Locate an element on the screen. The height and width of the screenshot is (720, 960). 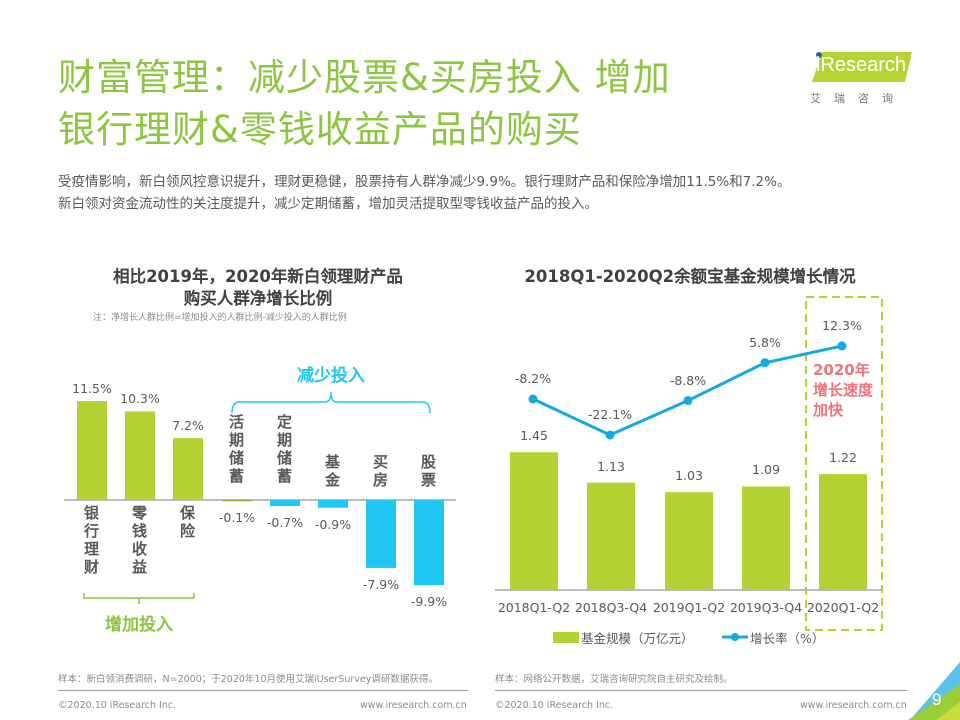
x-tick-label: 2018Q3-Q4 is located at coordinates (611, 607).